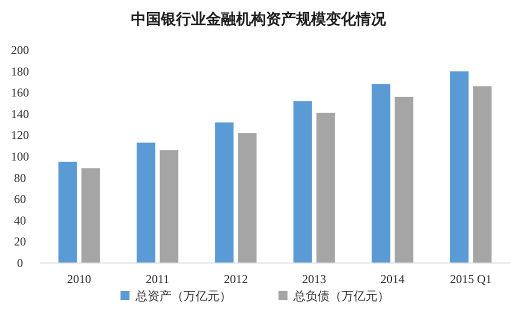 This screenshot has width=517, height=324. Describe the element at coordinates (20, 113) in the screenshot. I see `y-tick-label: 140` at that location.